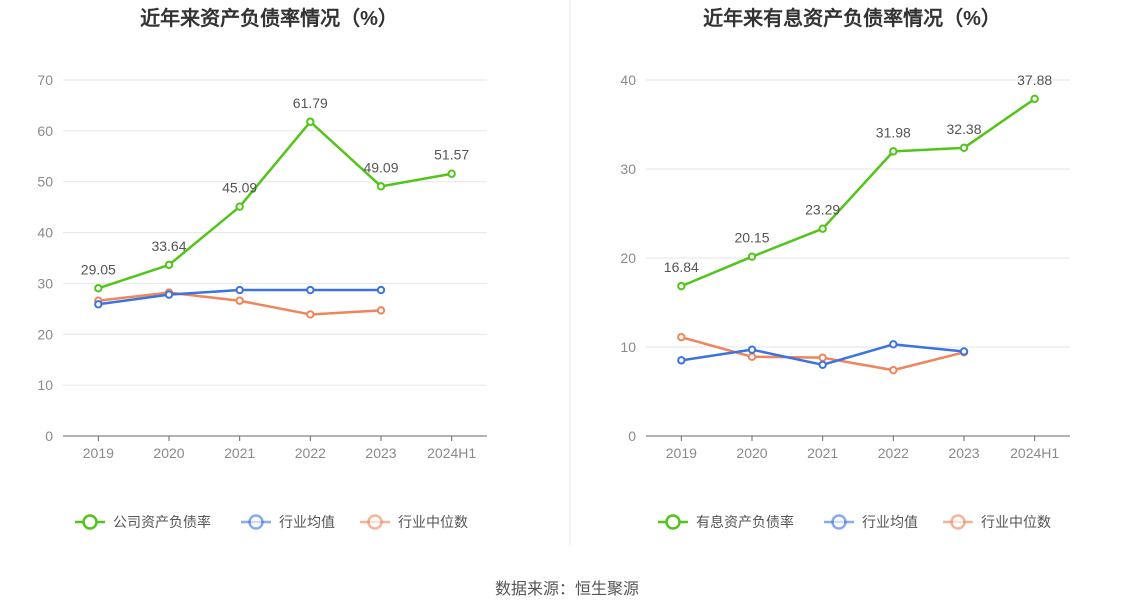  Describe the element at coordinates (681, 267) in the screenshot. I see `data-label: 16.84` at that location.